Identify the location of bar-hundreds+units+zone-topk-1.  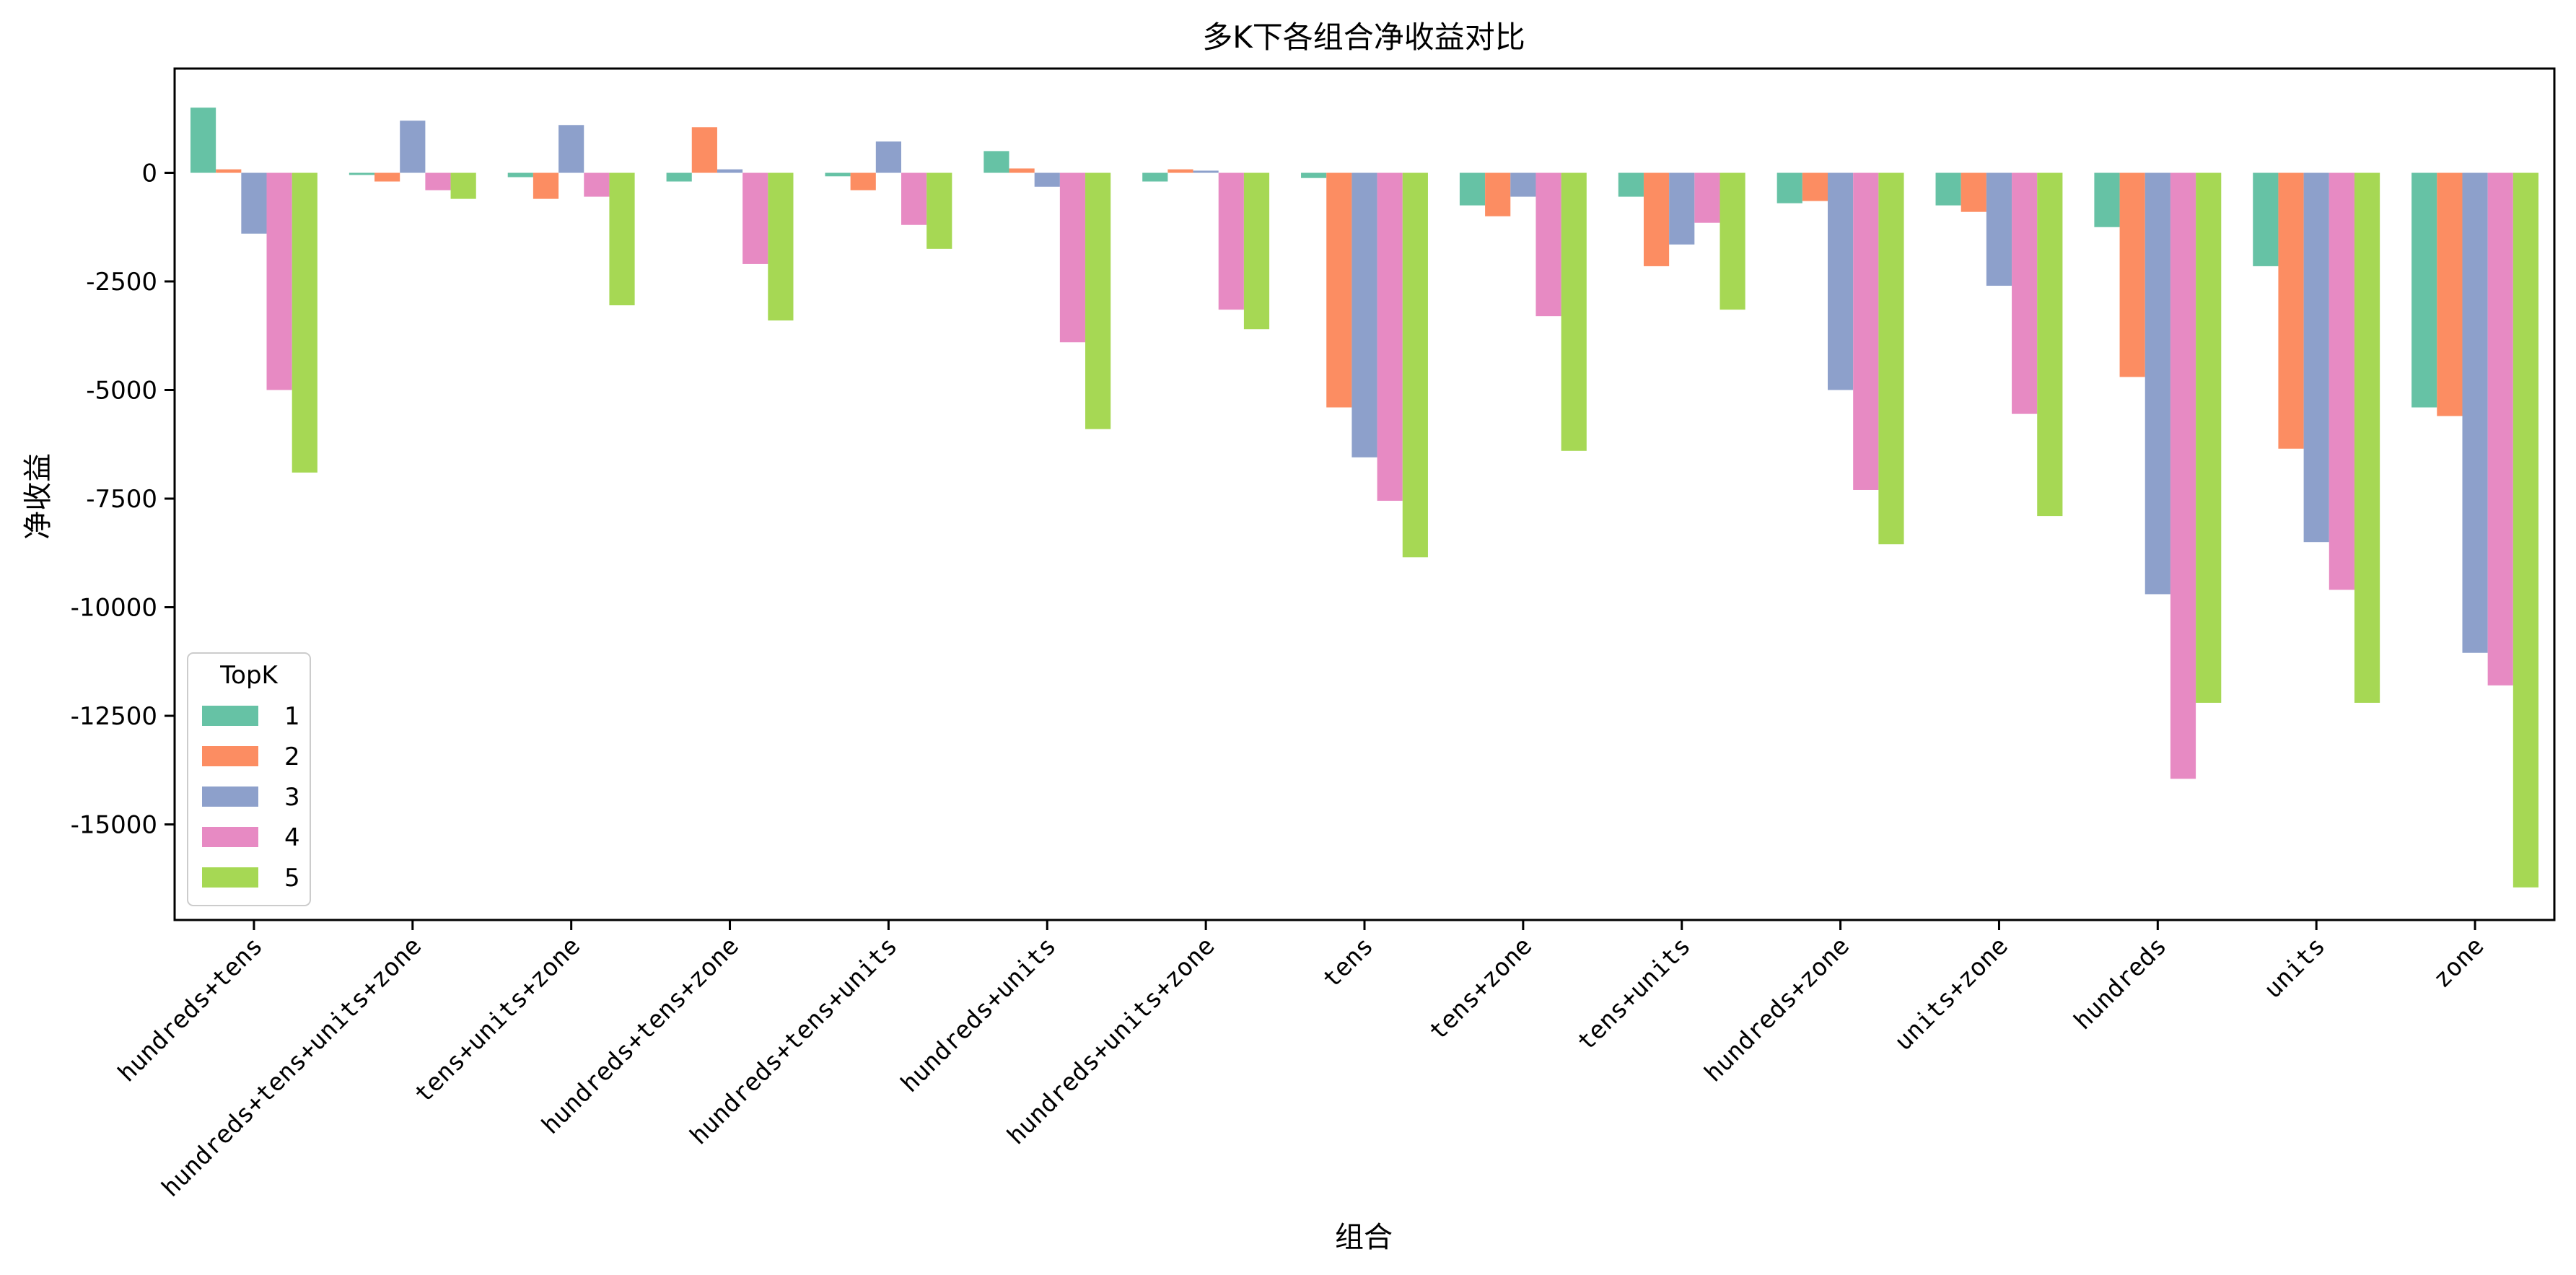
(1155, 177).